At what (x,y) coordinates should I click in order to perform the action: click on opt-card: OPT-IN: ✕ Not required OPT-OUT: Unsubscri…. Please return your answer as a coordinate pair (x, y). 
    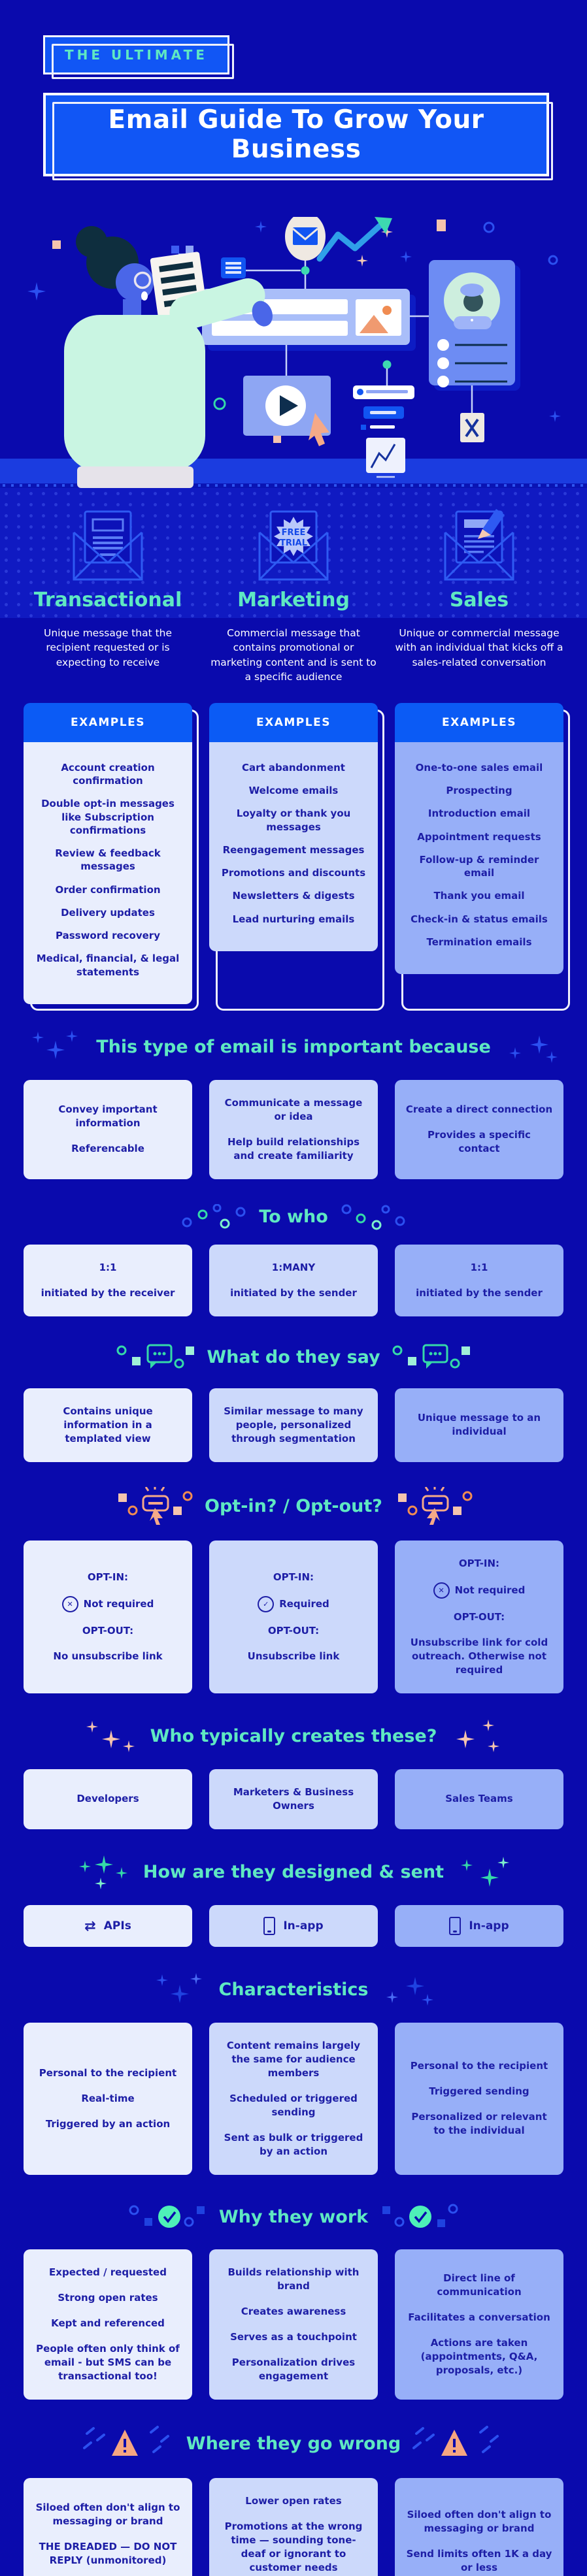
    Looking at the image, I should click on (479, 1616).